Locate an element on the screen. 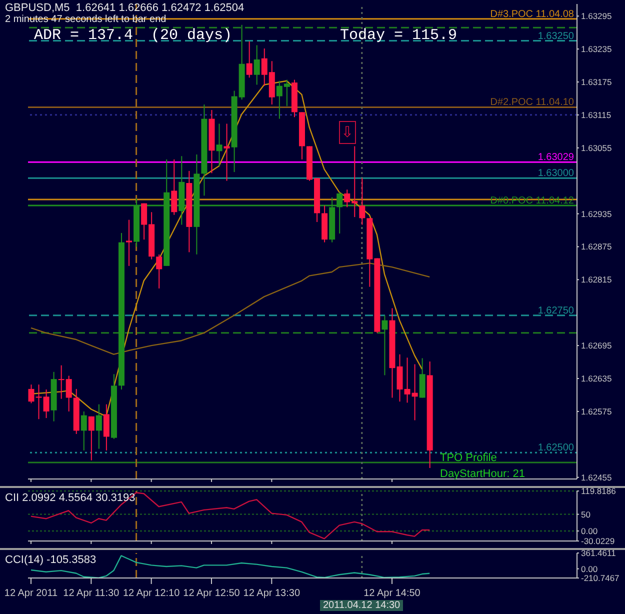 The image size is (625, 614). annotation: Today = 115.9 is located at coordinates (399, 35).